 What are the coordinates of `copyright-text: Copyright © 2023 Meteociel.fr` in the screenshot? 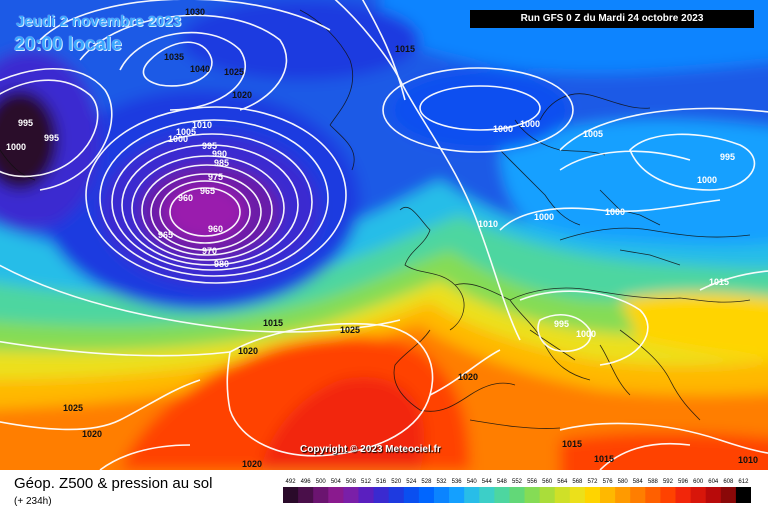 It's located at (370, 449).